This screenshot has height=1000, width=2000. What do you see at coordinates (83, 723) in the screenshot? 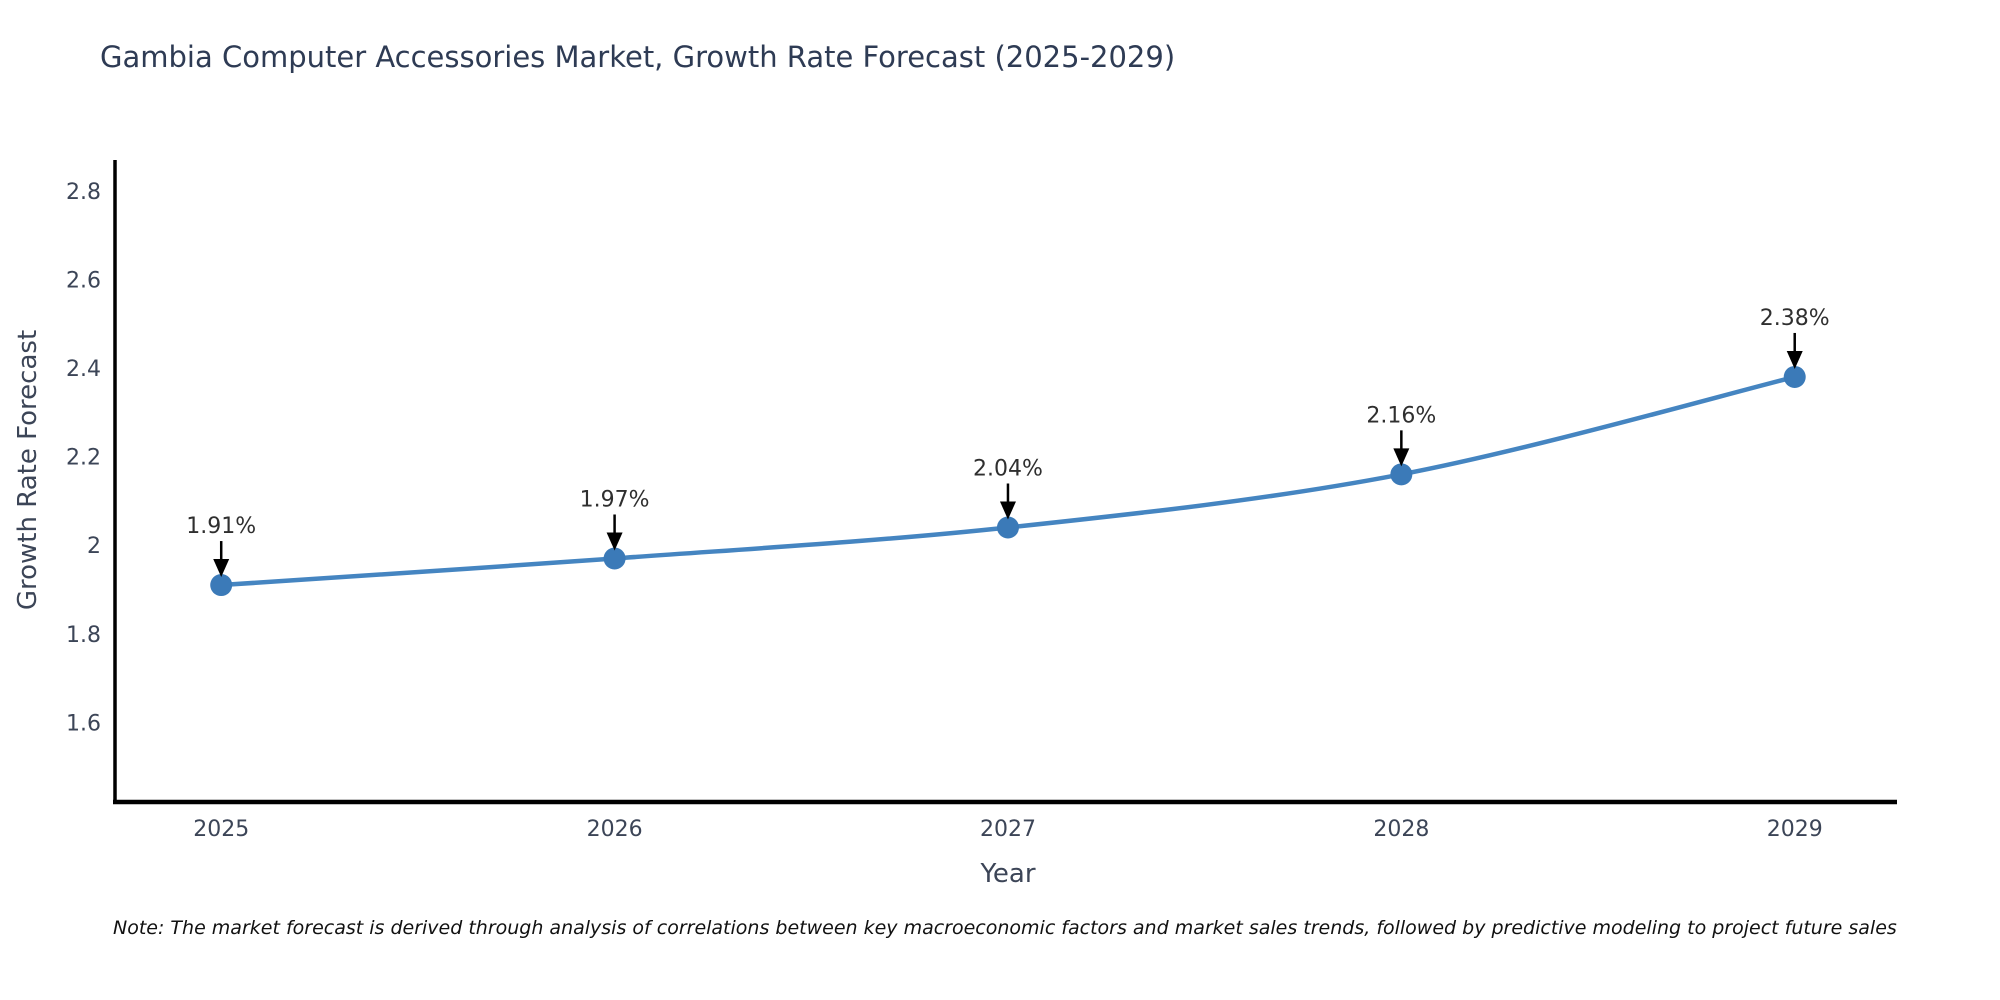
I see `y-tick-label: 1.6` at bounding box center [83, 723].